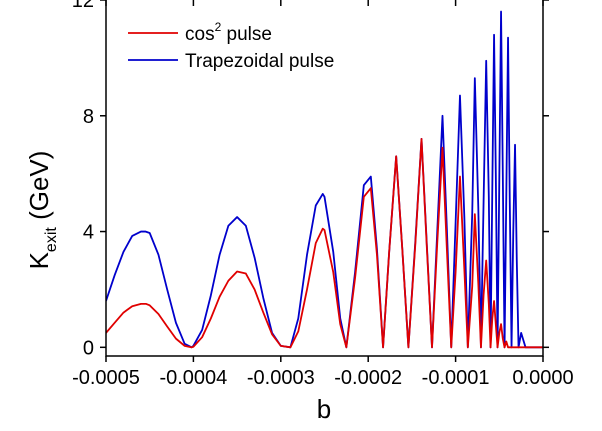 The image size is (602, 431). Describe the element at coordinates (51, 239) in the screenshot. I see `y-axis-title-subscript: exit` at that location.